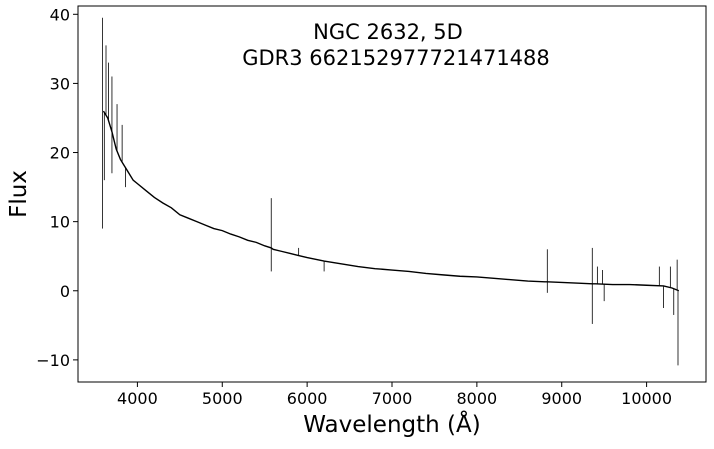 The width and height of the screenshot is (714, 449). I want to click on x-tick-label-1: 5000, so click(222, 398).